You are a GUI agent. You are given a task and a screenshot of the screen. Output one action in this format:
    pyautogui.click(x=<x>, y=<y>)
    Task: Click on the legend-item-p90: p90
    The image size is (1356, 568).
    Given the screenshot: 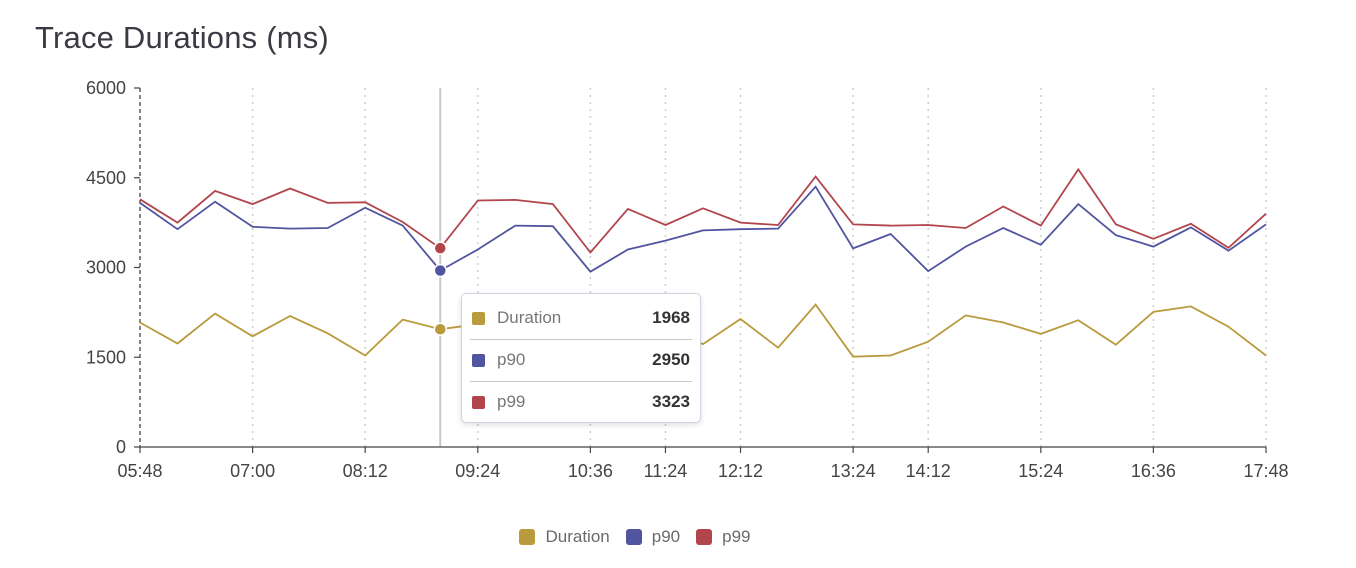 What is the action you would take?
    pyautogui.click(x=653, y=537)
    